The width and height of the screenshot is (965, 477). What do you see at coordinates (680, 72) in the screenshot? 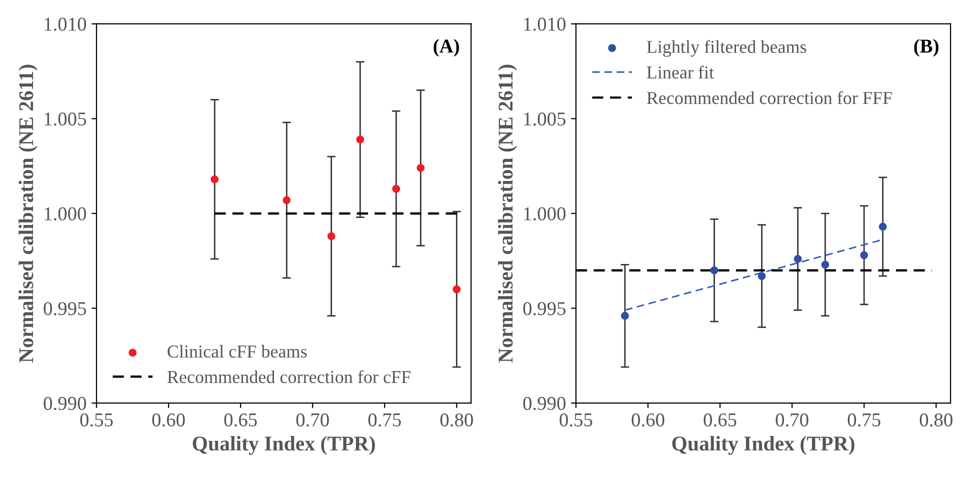
I see `legend-label: Linear fit` at bounding box center [680, 72].